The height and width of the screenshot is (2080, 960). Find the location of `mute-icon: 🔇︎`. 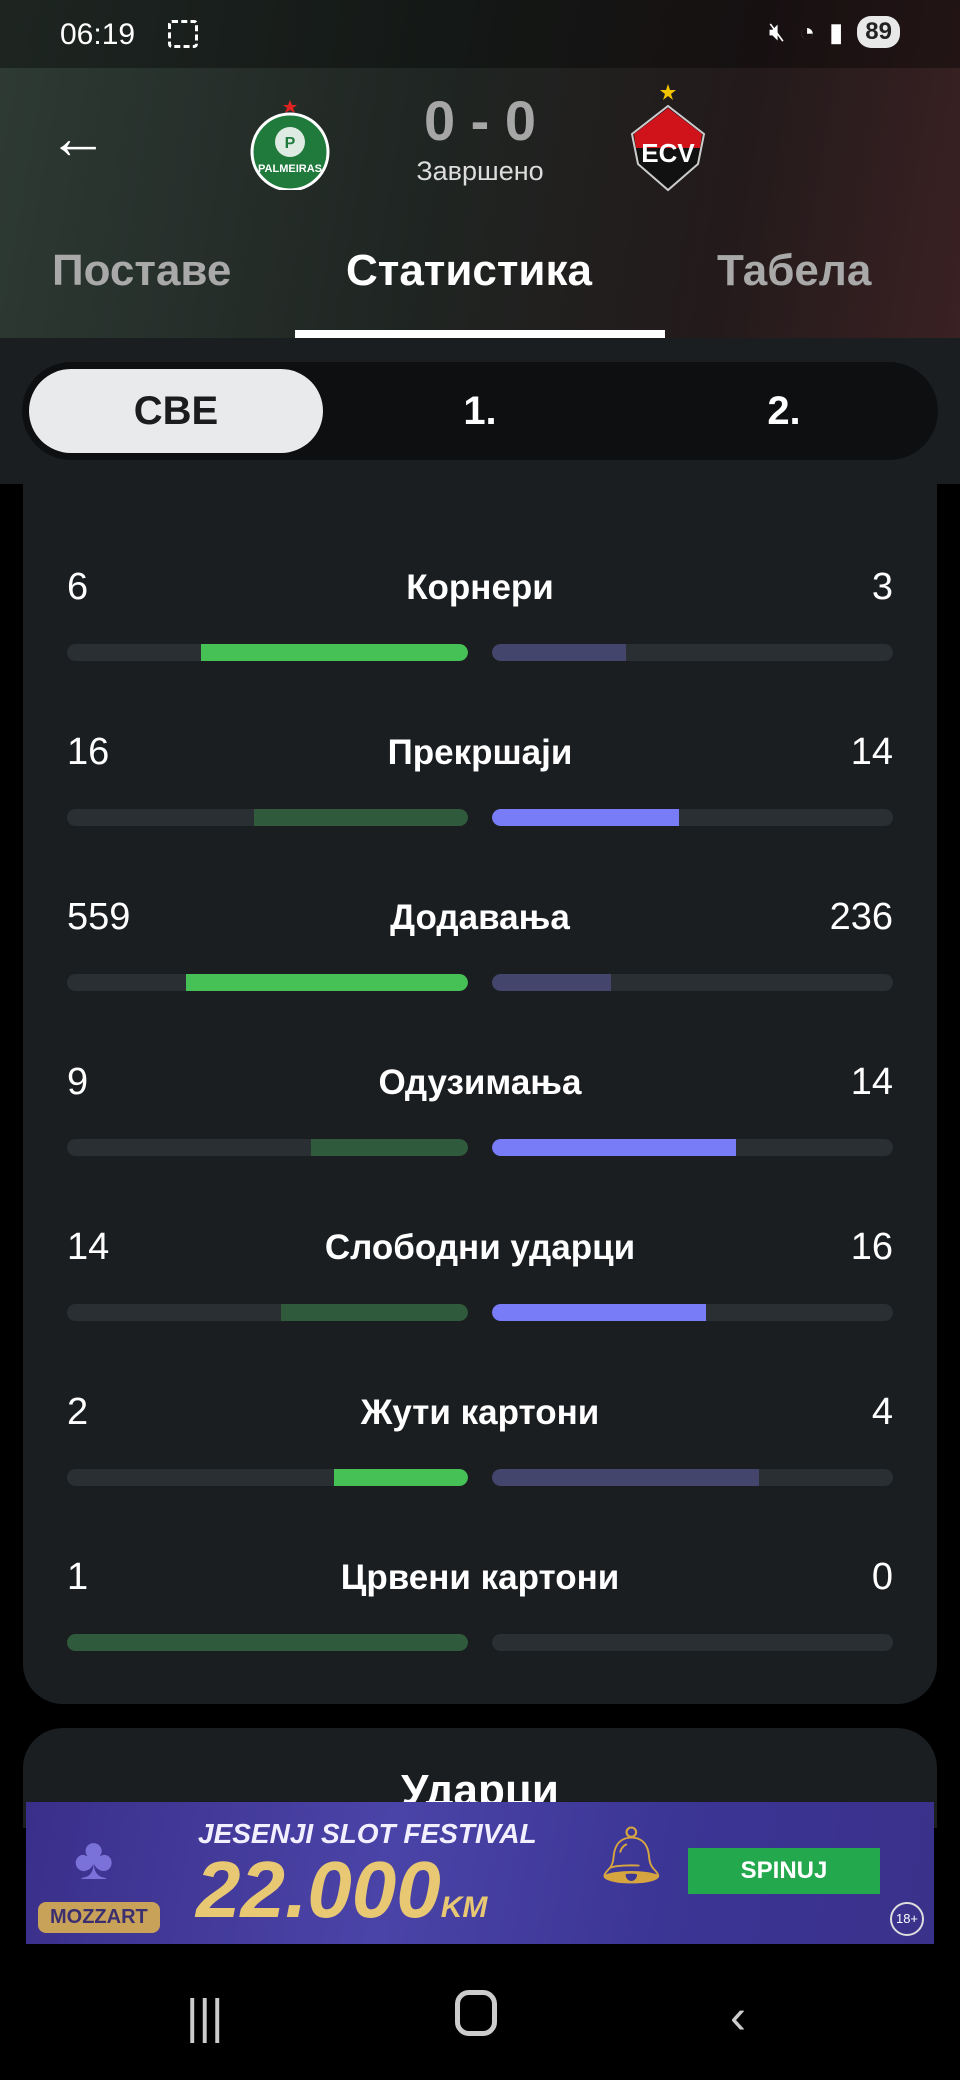

mute-icon: 🔇︎ is located at coordinates (777, 31).